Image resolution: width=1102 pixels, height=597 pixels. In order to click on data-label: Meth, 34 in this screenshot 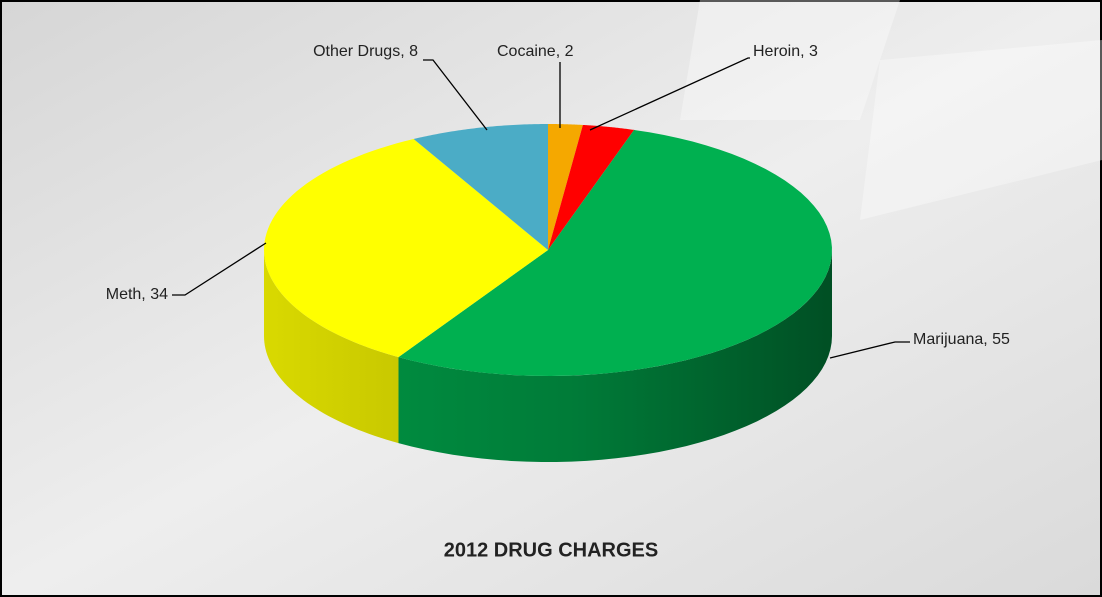, I will do `click(137, 294)`.